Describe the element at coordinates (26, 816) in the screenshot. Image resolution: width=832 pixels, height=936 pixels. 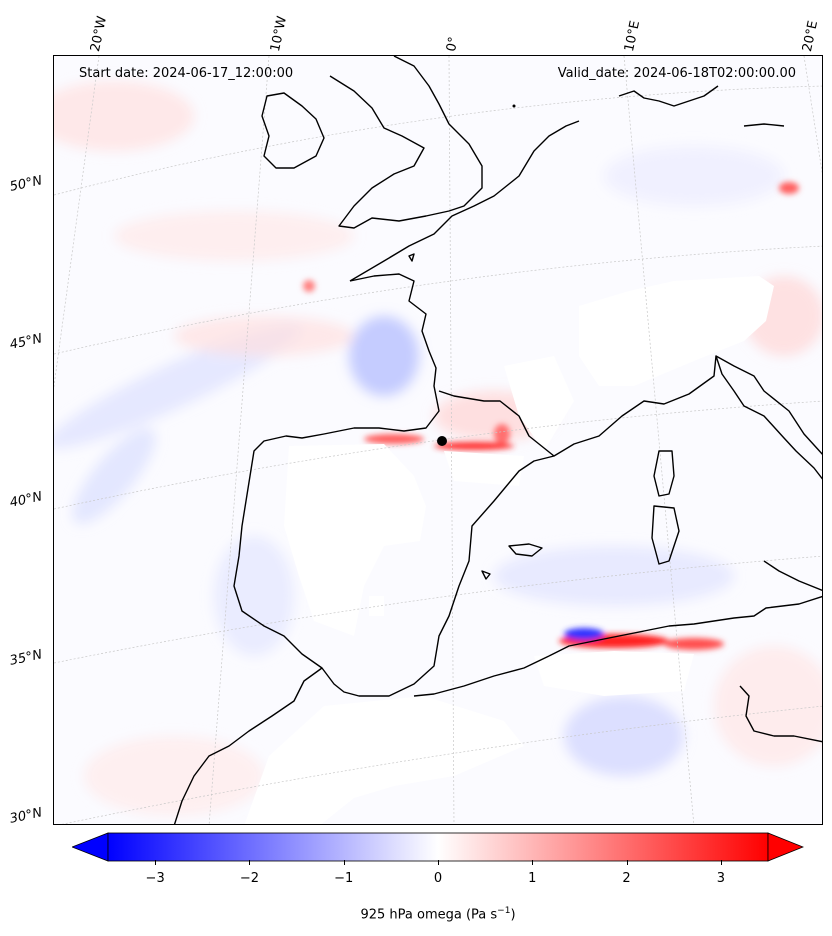
I see `lat-label-30n: 30°N` at that location.